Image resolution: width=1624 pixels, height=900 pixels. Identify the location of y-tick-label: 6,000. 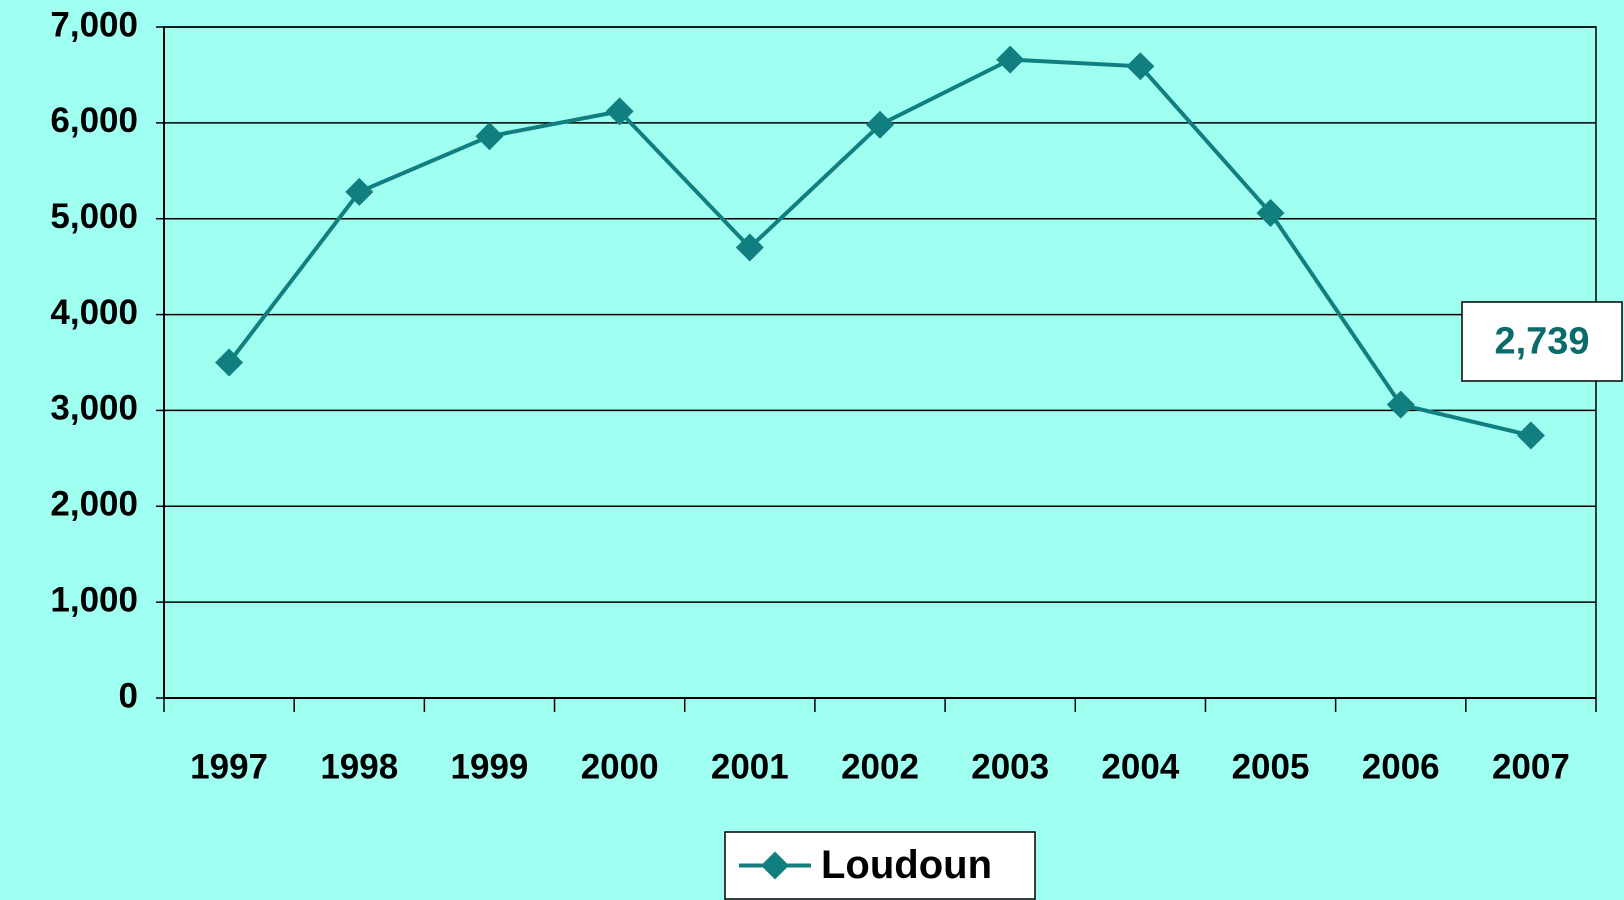
(94, 120).